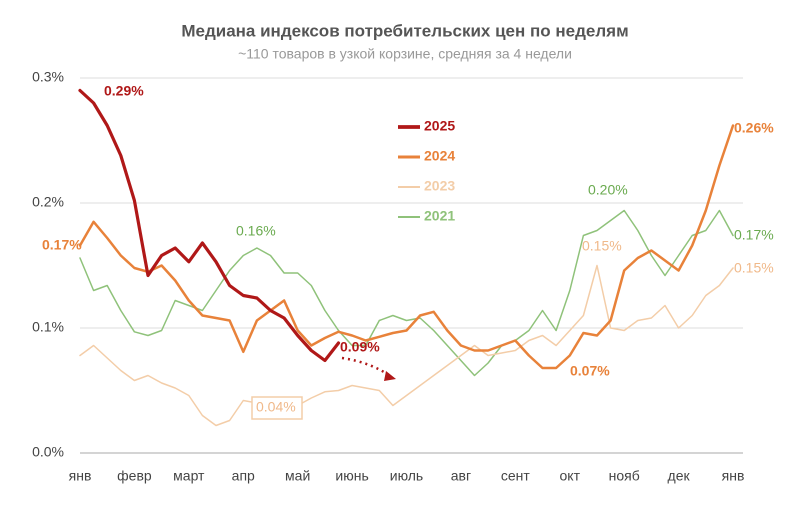  Describe the element at coordinates (297, 476) in the screenshot. I see `x-tick-label: май` at that location.